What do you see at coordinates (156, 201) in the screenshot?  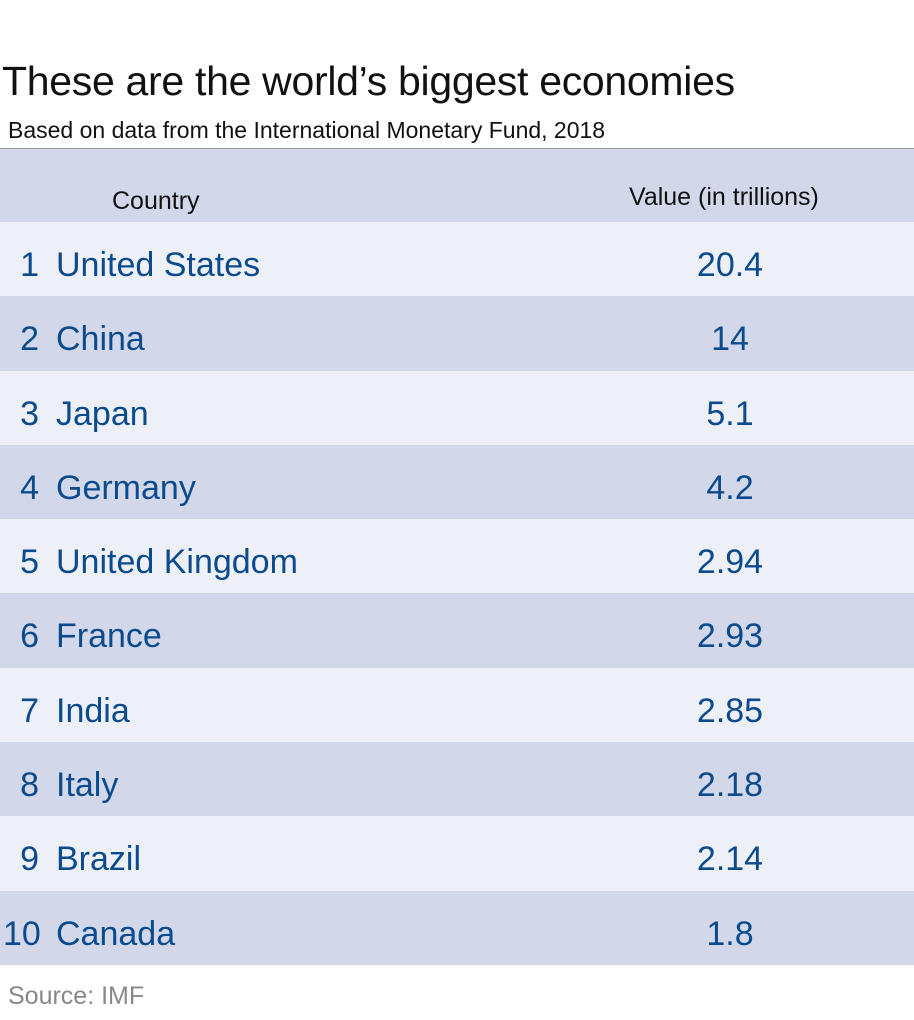 I see `column-header-country: Country` at bounding box center [156, 201].